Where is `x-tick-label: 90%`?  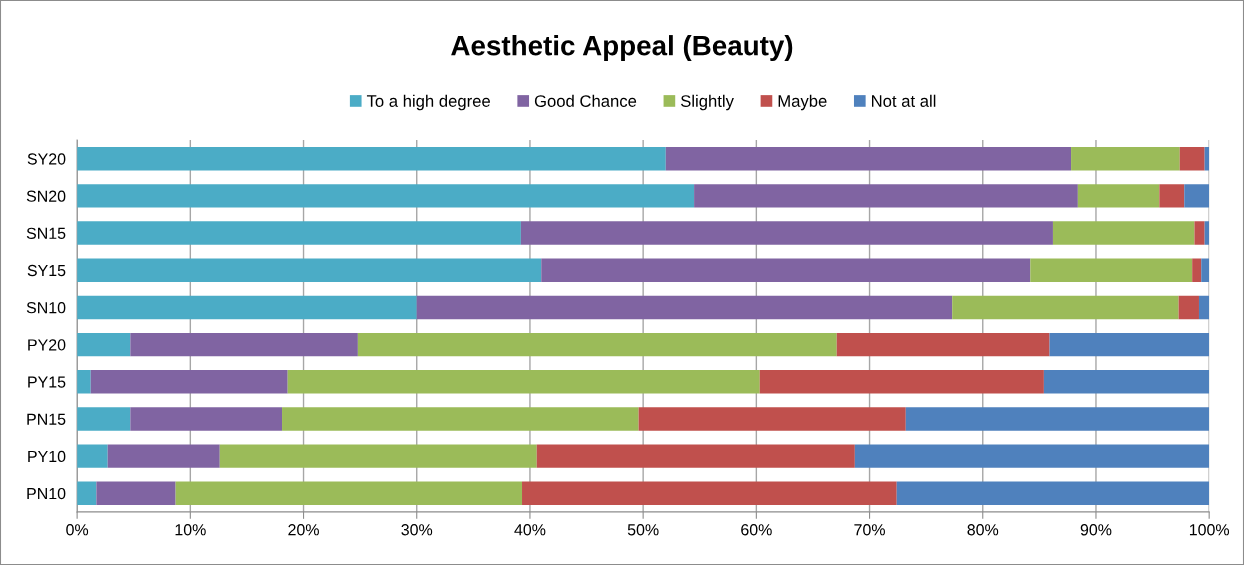
x-tick-label: 90% is located at coordinates (1096, 530).